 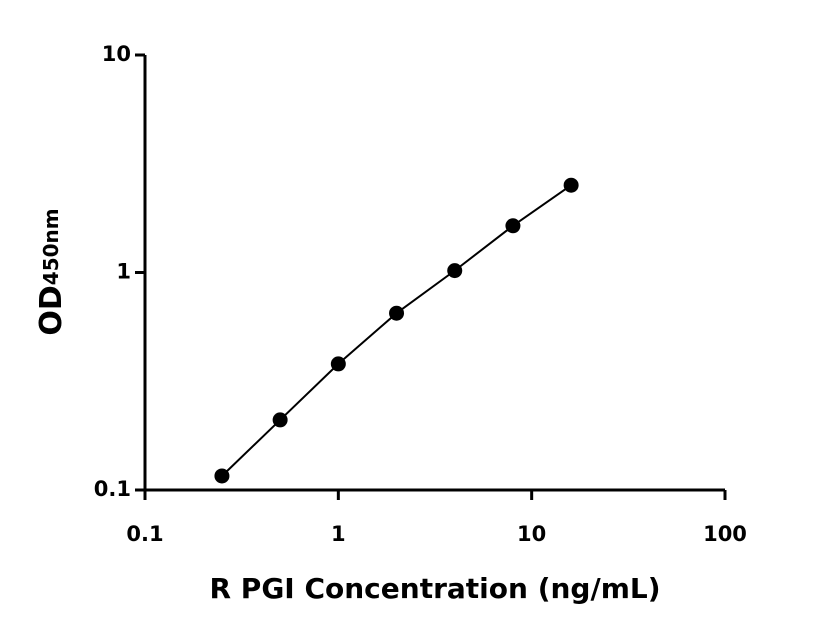 I want to click on y-tick-label: 0.1, so click(x=112, y=489).